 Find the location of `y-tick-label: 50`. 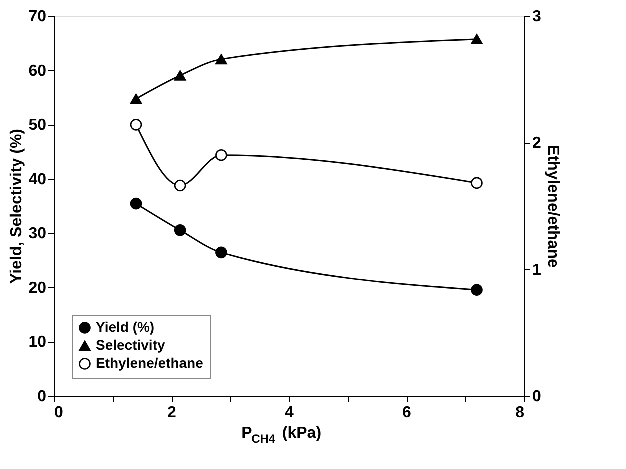

y-tick-label: 50 is located at coordinates (37, 125).